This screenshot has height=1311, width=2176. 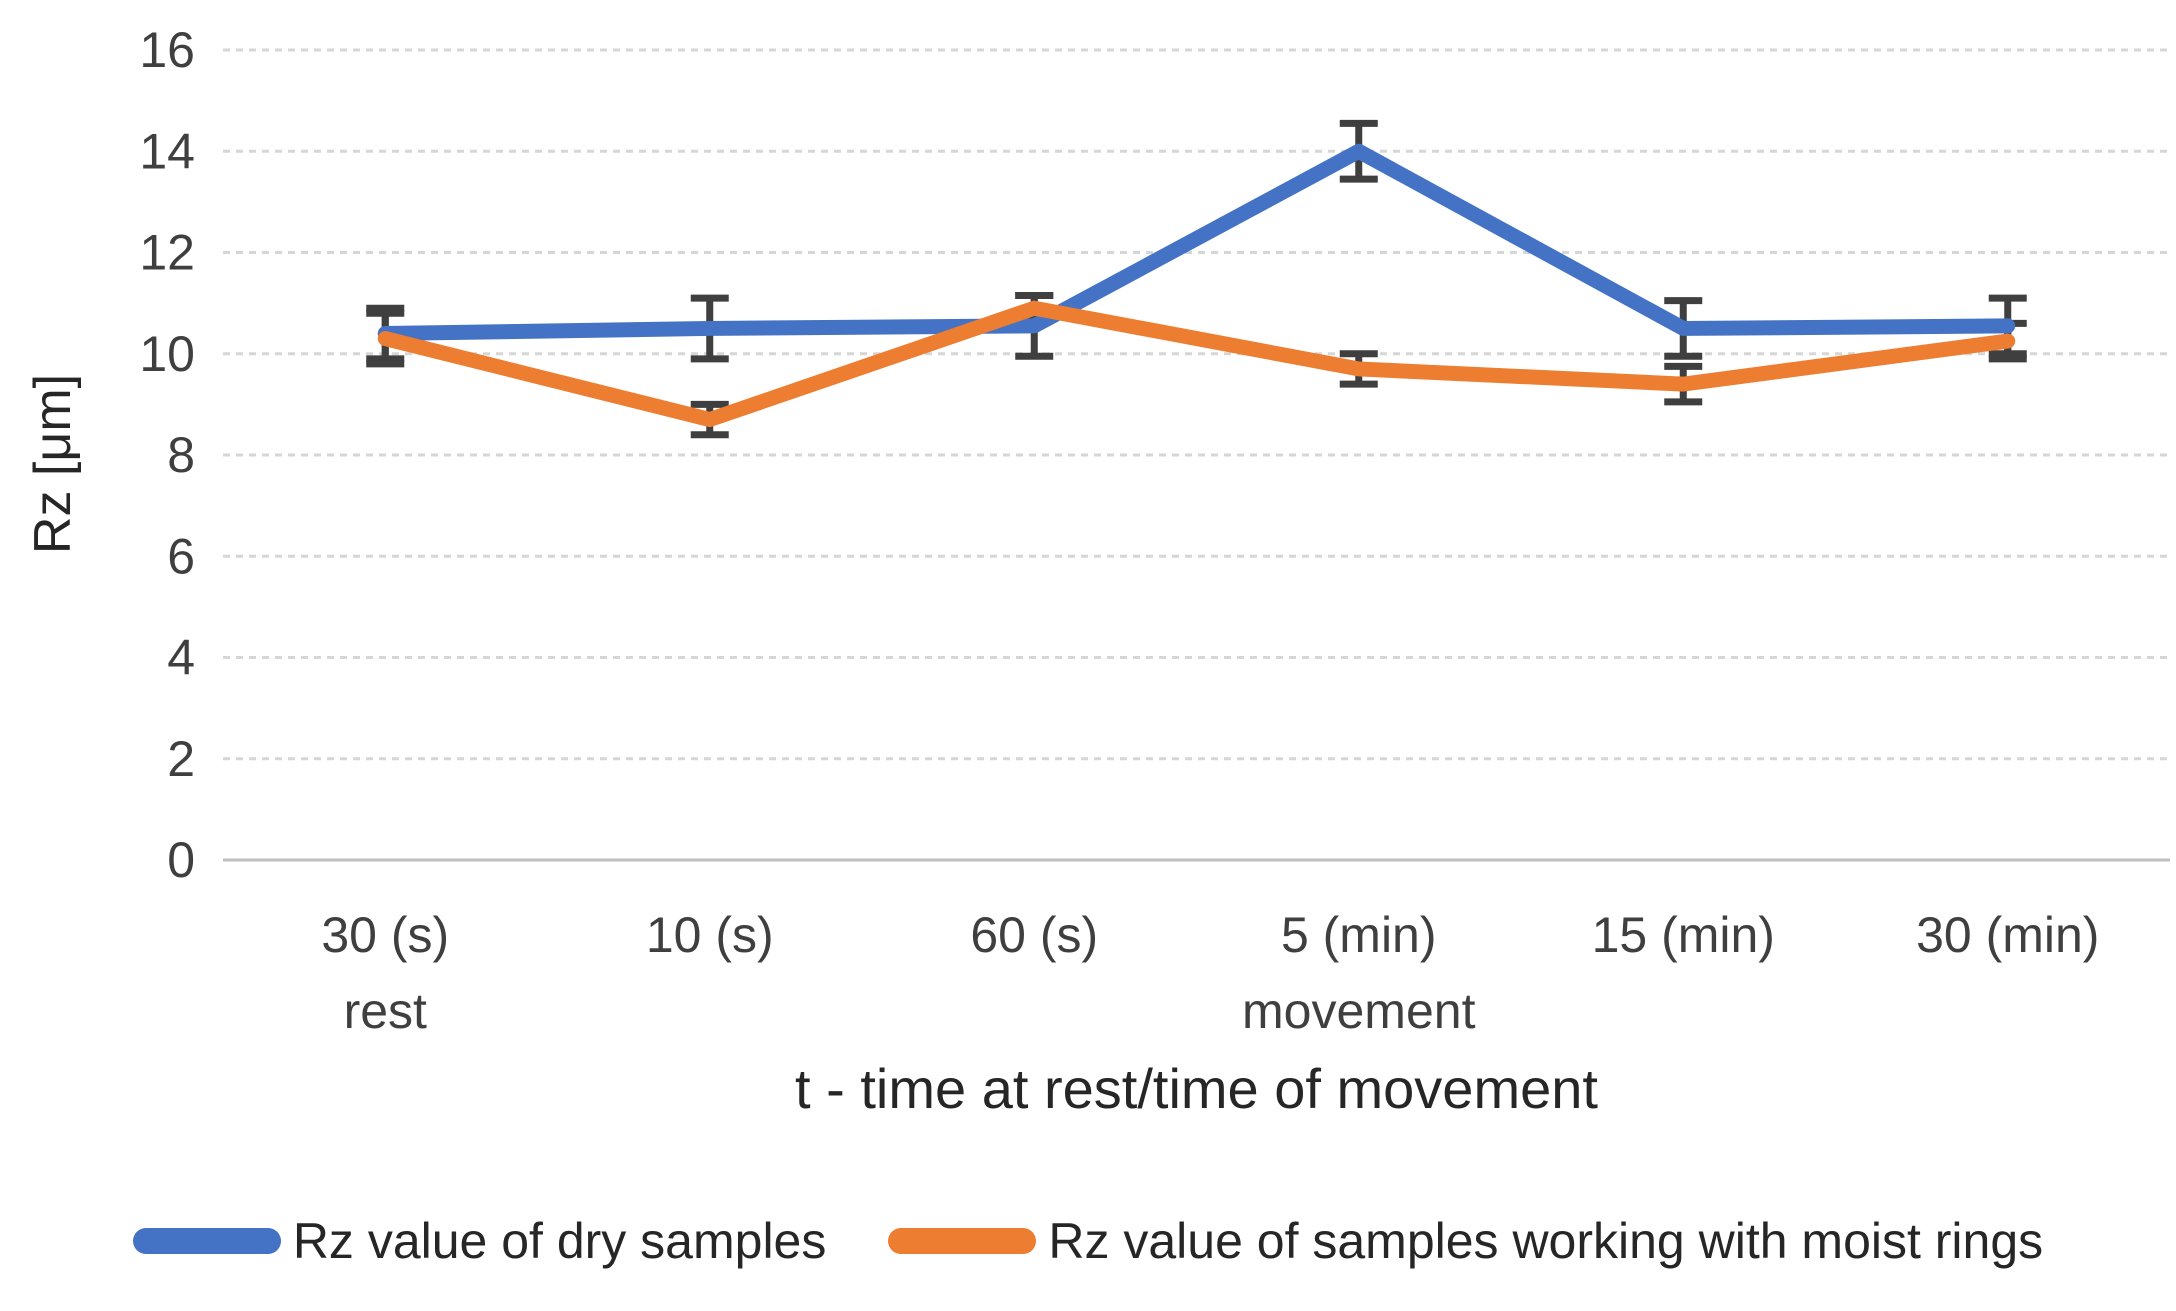 I want to click on y-axis-tick-label: 8, so click(x=181, y=455).